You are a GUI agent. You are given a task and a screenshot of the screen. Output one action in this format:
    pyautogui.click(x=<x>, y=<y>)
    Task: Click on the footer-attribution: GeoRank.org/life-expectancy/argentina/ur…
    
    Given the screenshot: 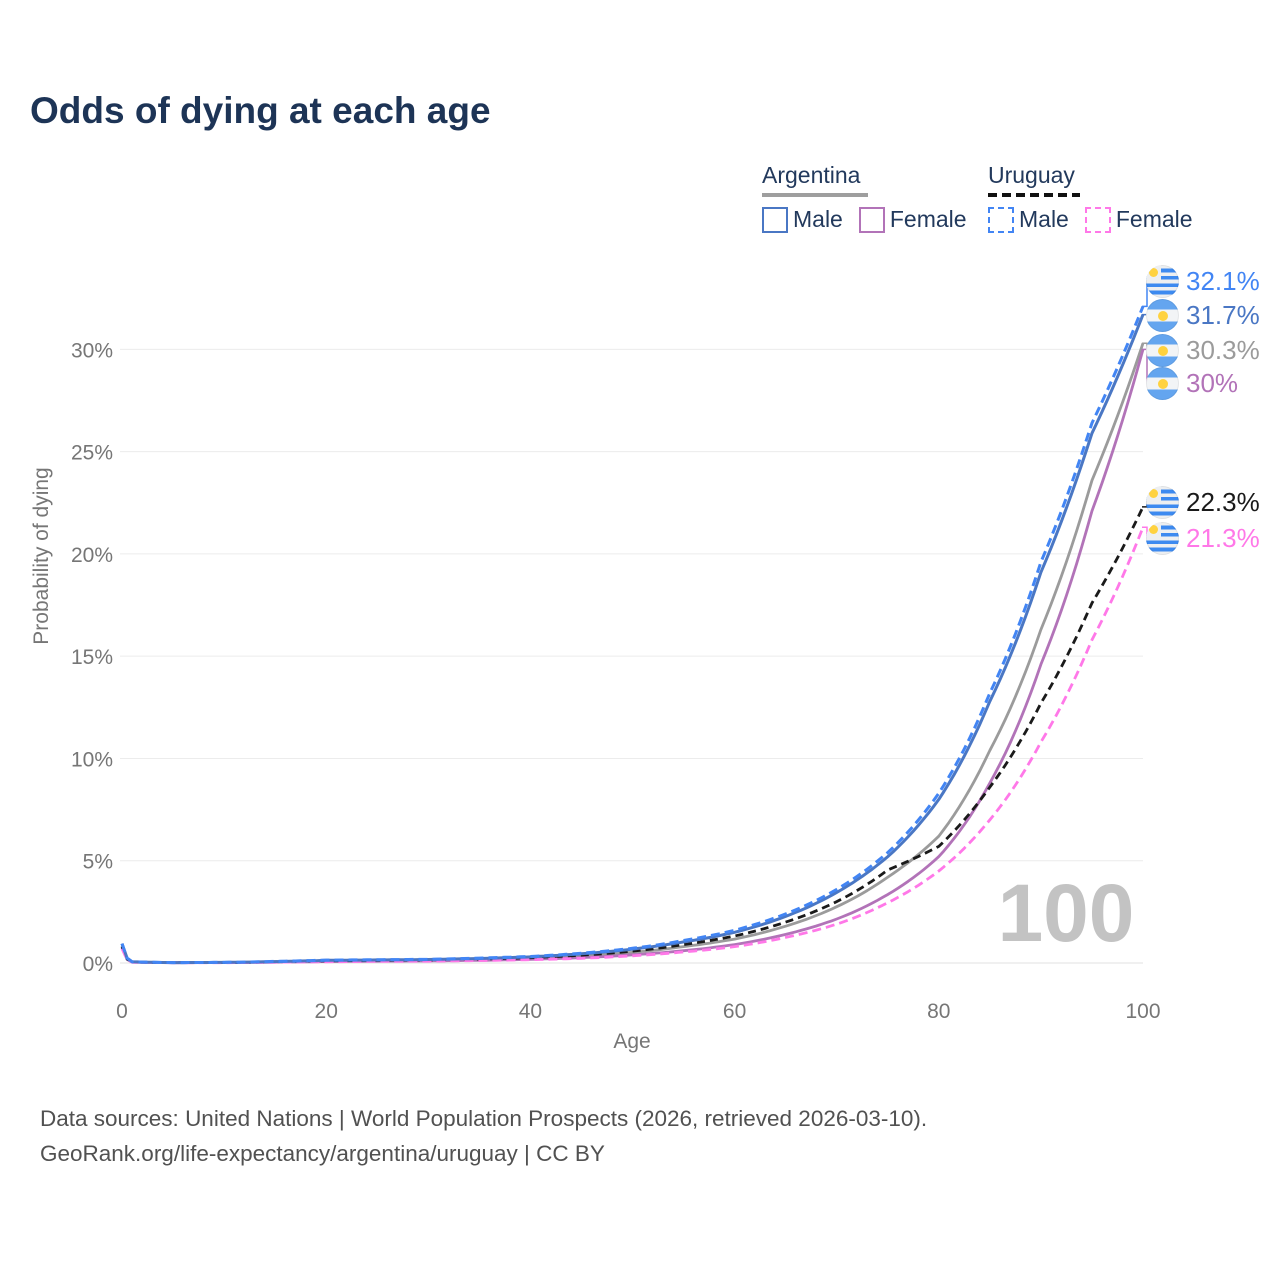 What is the action you would take?
    pyautogui.click(x=322, y=1153)
    